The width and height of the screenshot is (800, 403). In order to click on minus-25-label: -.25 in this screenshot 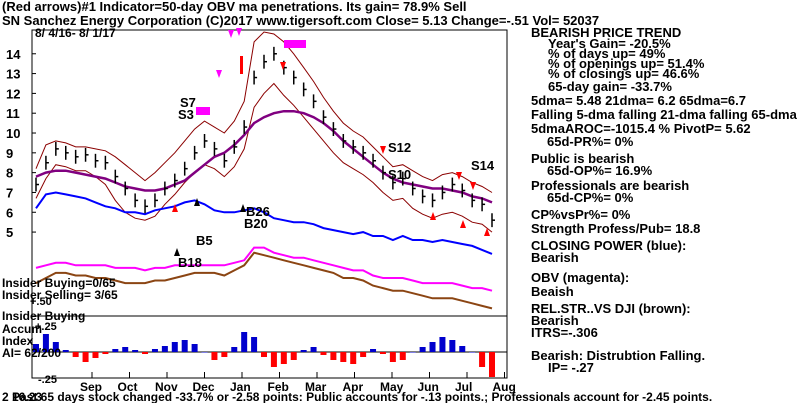, I will do `click(47, 380)`.